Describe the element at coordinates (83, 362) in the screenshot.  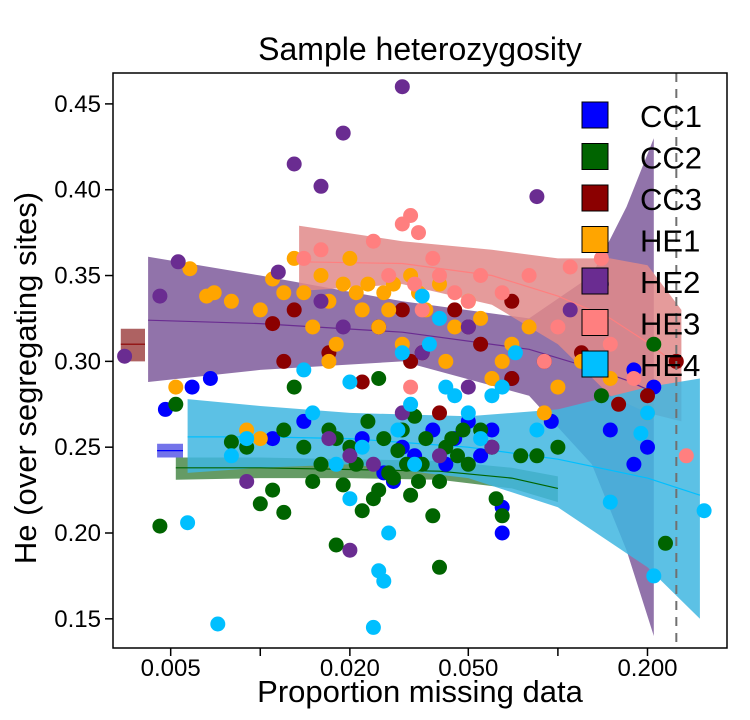
I see `y-axis: 0.15 0.20 0.25 0.30 0.35 0.40 0.45` at that location.